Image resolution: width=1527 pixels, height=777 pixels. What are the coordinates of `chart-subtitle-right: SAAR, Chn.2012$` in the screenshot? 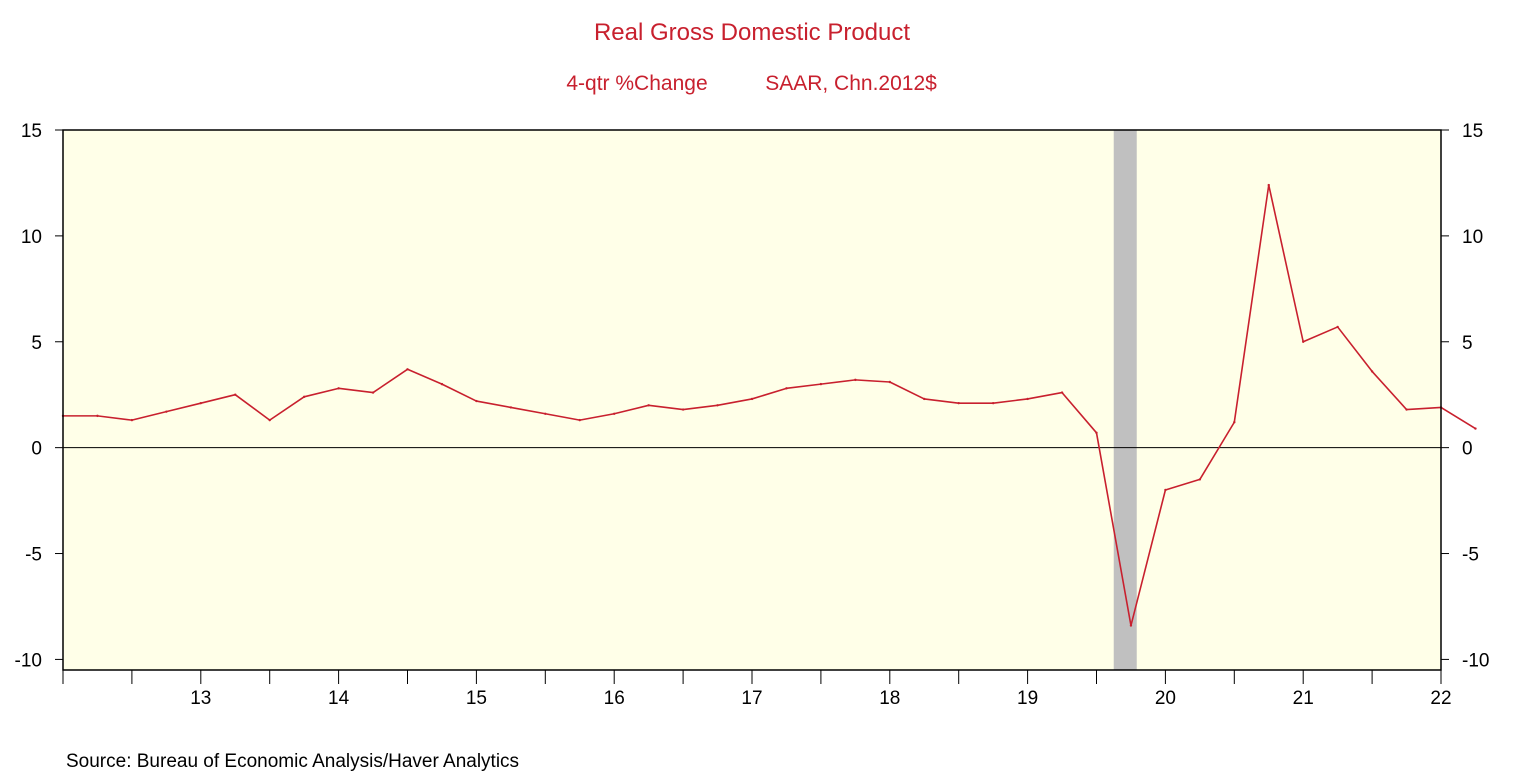 It's located at (851, 83).